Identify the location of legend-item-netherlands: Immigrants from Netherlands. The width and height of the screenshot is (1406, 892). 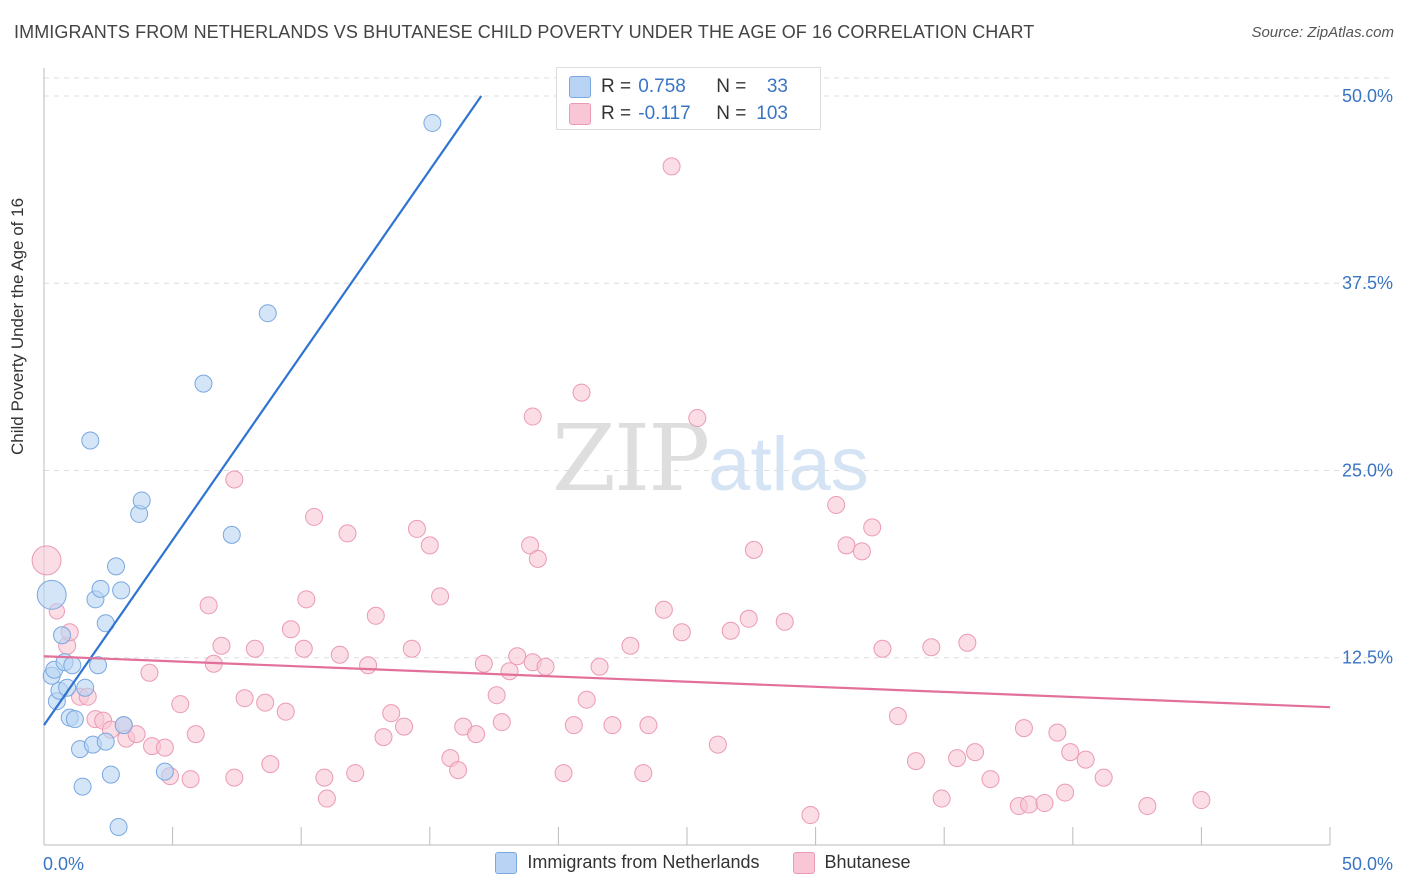
(627, 863).